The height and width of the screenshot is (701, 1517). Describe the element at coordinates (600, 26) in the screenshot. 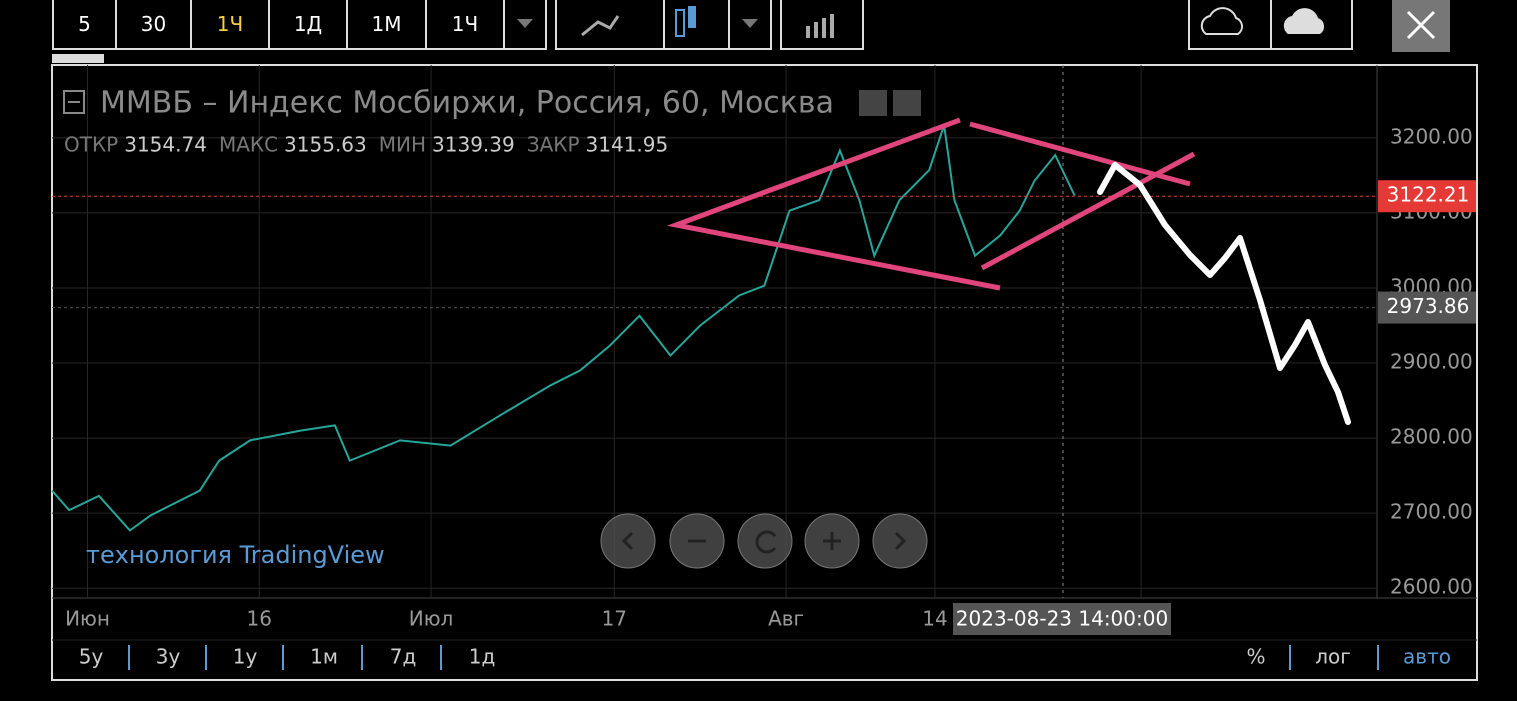

I see `line-style-icon` at that location.